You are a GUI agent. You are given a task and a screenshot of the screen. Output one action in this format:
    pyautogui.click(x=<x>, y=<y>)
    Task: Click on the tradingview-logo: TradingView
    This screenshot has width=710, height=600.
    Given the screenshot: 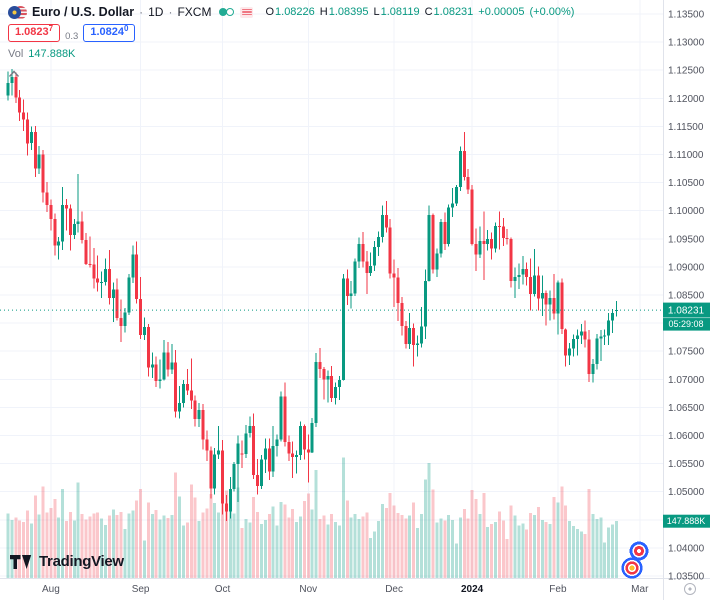 What is the action you would take?
    pyautogui.click(x=67, y=561)
    